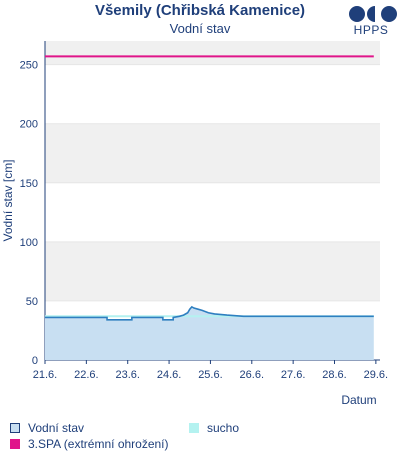 The height and width of the screenshot is (460, 400). Describe the element at coordinates (373, 14) in the screenshot. I see `logo-mark-icon` at that location.